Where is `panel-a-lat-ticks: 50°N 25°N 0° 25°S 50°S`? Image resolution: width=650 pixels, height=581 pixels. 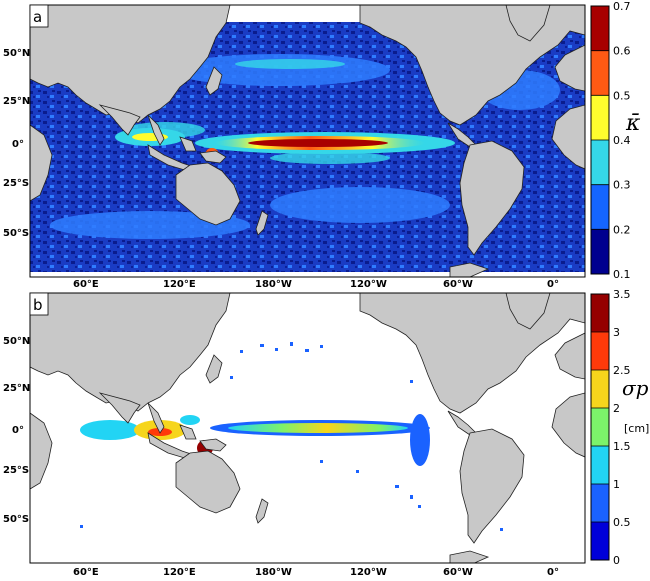
panel-a-lat-ticks: 50°N 25°N 0° 25°S 50°S is located at coordinates (16, 143).